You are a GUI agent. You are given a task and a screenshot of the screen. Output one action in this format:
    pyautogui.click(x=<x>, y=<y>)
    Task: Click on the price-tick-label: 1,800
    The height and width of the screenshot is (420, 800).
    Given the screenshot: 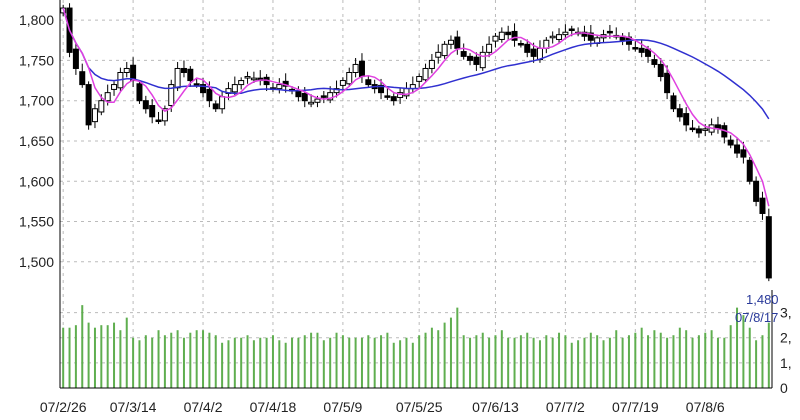 What is the action you would take?
    pyautogui.click(x=36, y=20)
    